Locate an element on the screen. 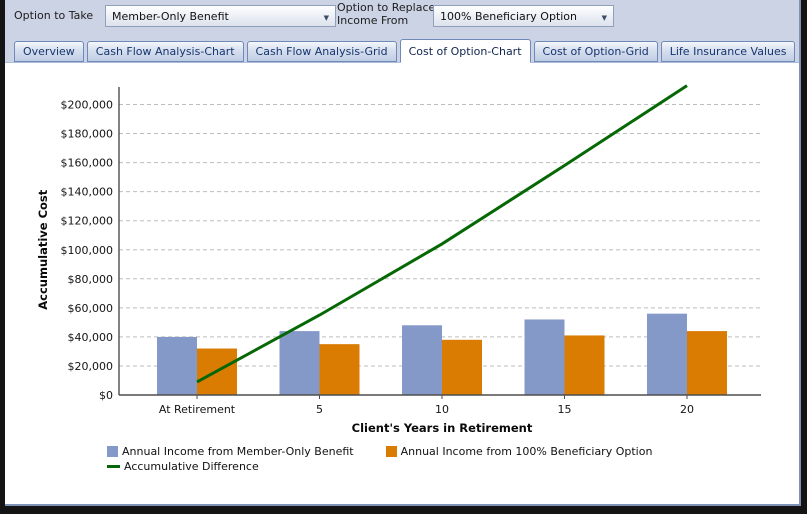  y-tick-label: $120,000 is located at coordinates (87, 221).